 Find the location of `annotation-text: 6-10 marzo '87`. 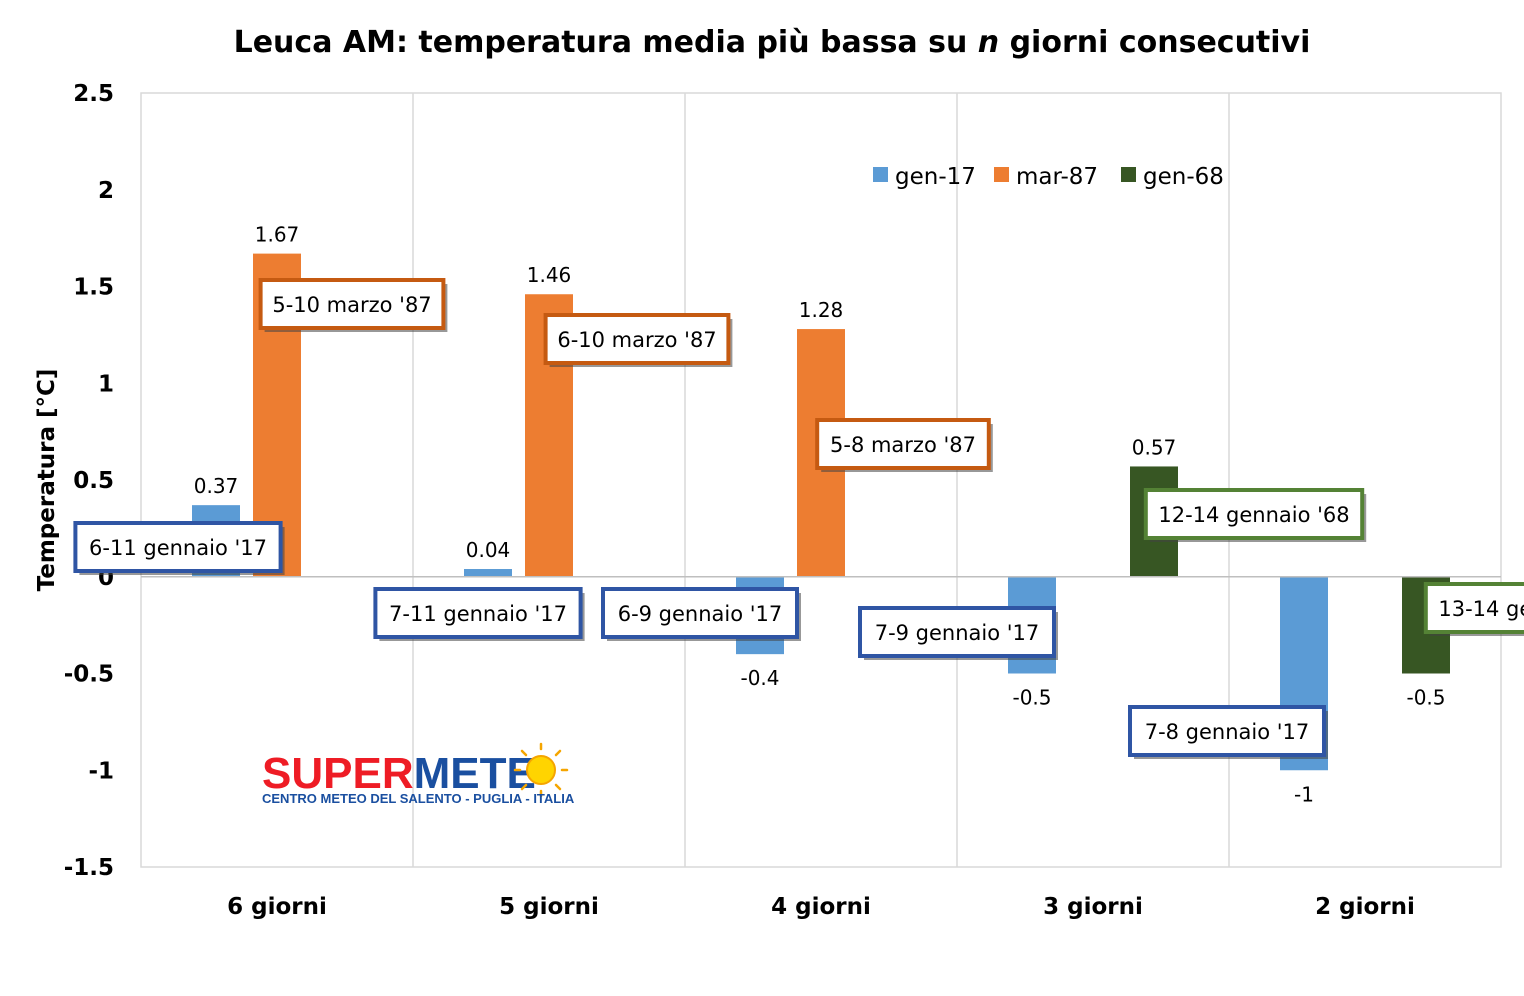

annotation-text: 6-10 marzo '87 is located at coordinates (636, 340).